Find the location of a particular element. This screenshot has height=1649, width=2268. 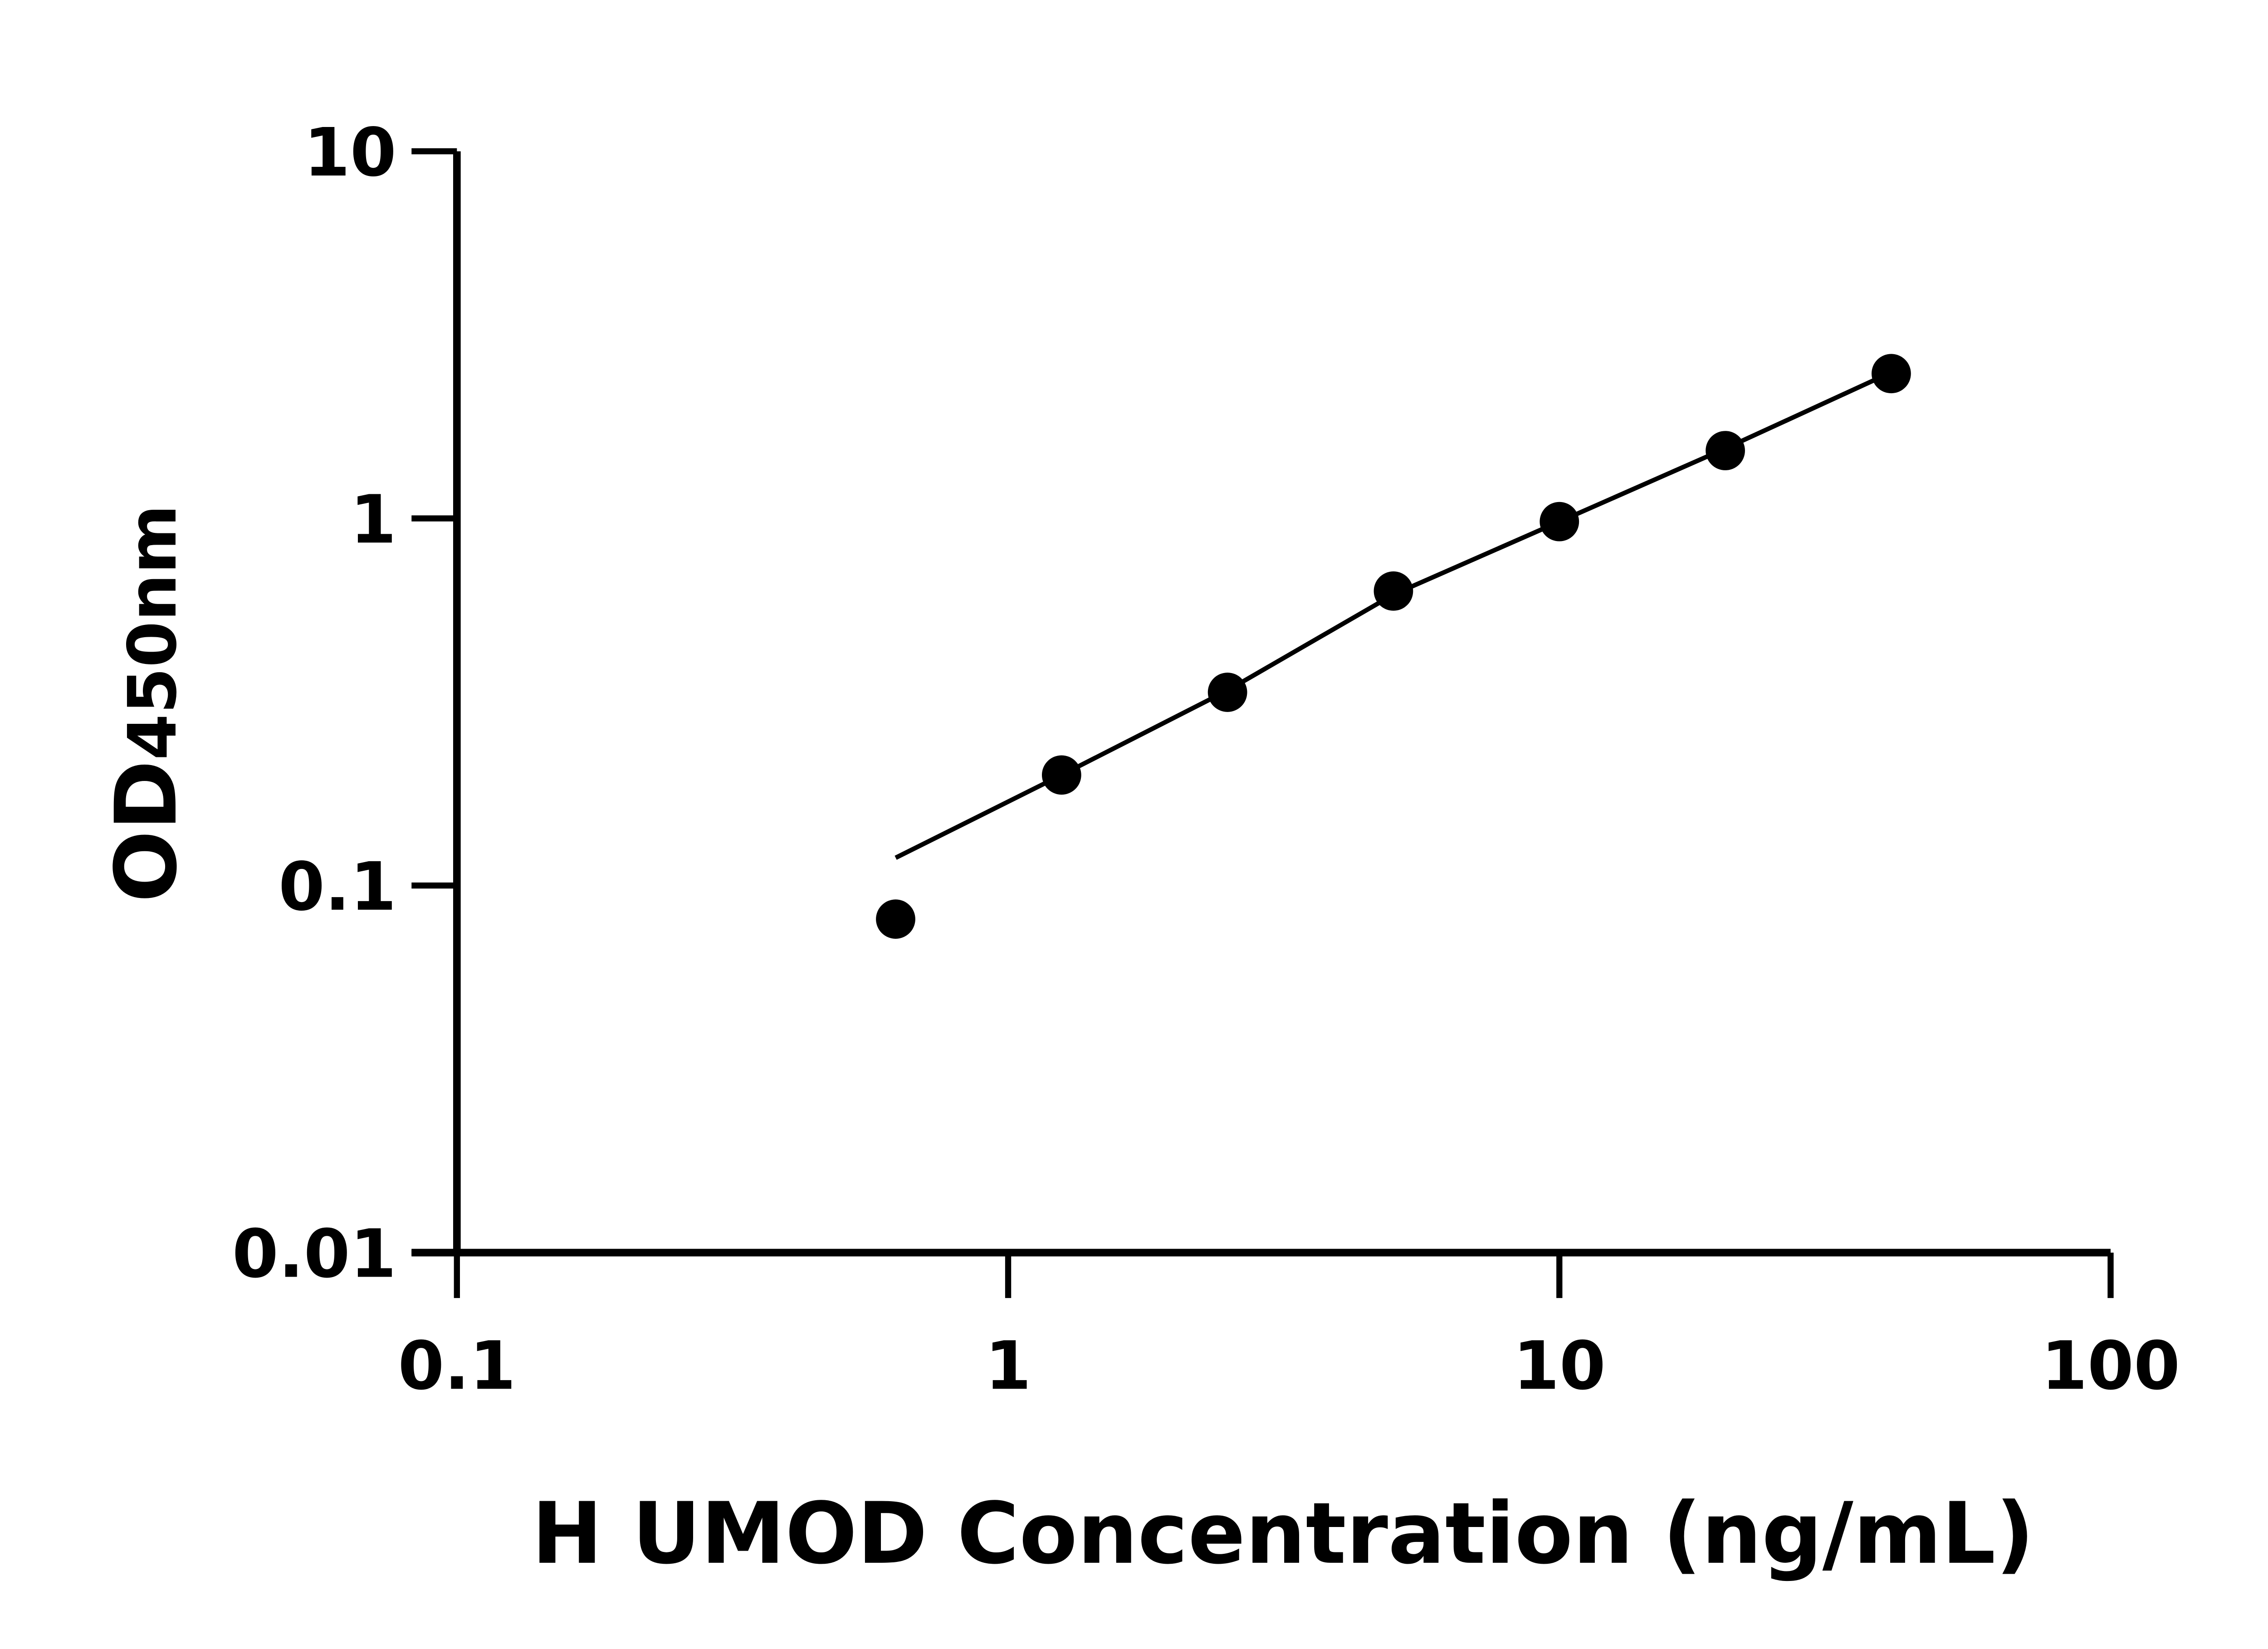

x-tick-label: 1 is located at coordinates (1008, 1366).